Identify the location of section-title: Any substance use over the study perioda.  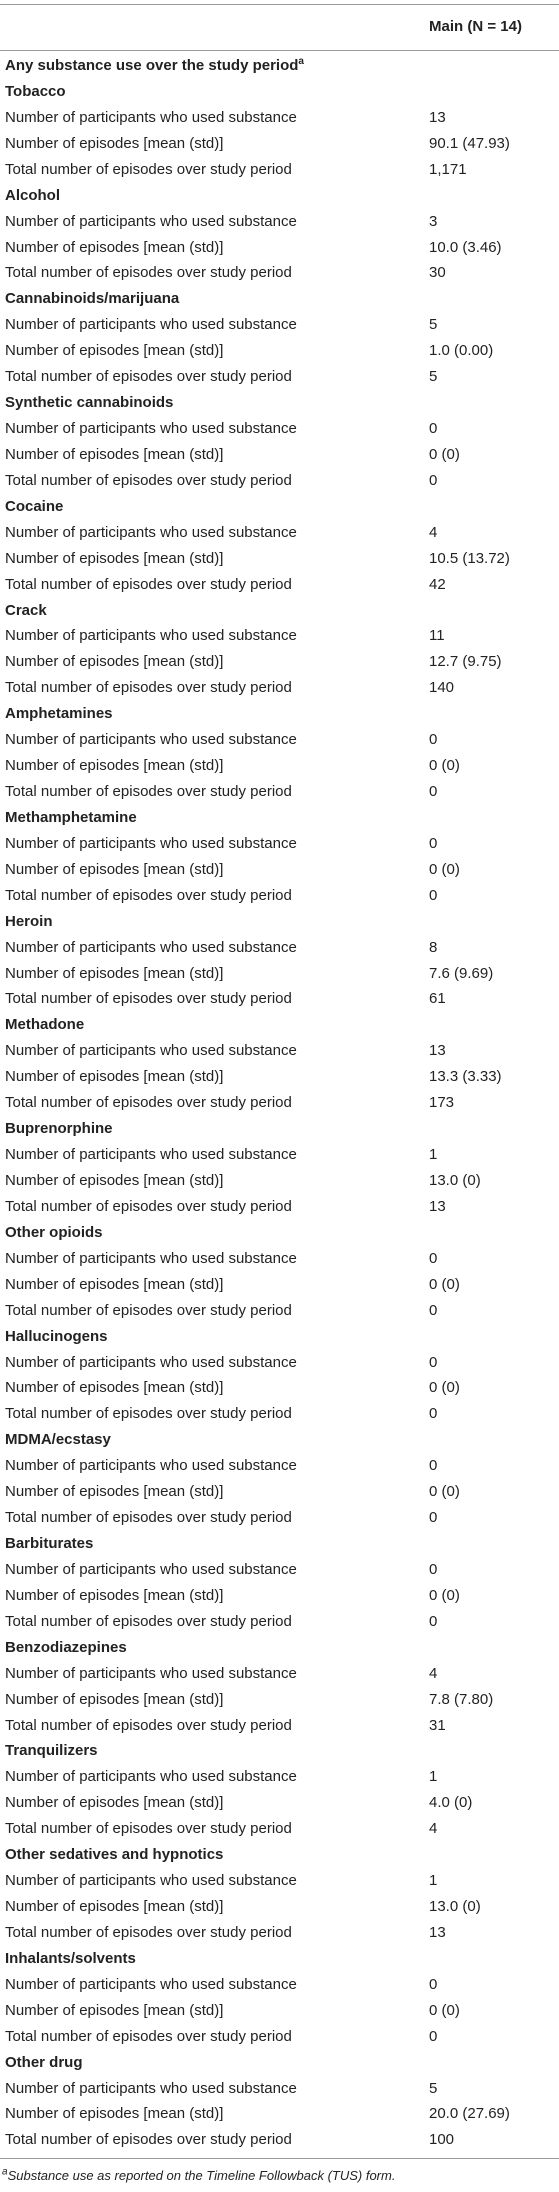
(154, 66).